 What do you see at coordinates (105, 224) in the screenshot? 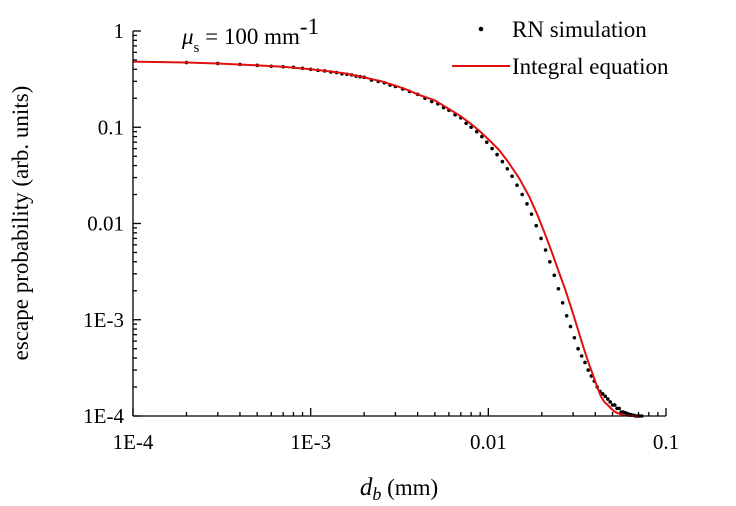
I see `y-tick-label: 0.01` at bounding box center [105, 224].